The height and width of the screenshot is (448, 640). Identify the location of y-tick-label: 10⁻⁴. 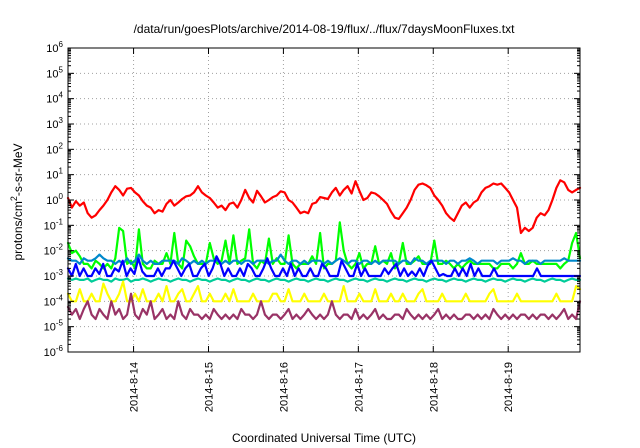
(54, 300).